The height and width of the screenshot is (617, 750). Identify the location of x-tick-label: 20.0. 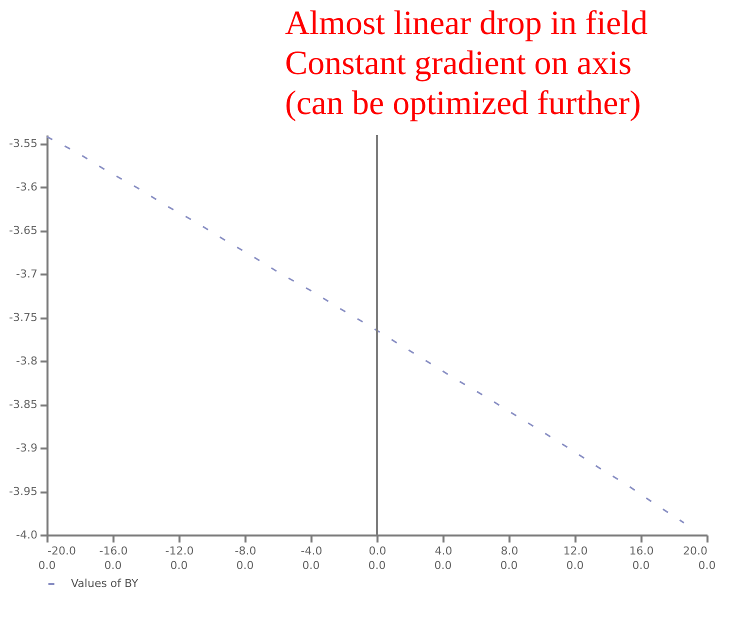
(695, 551).